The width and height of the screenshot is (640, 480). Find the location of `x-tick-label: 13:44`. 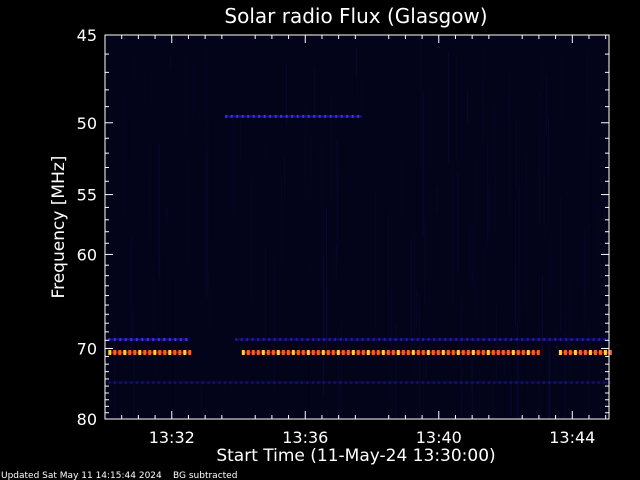

x-tick-label: 13:44 is located at coordinates (572, 437).